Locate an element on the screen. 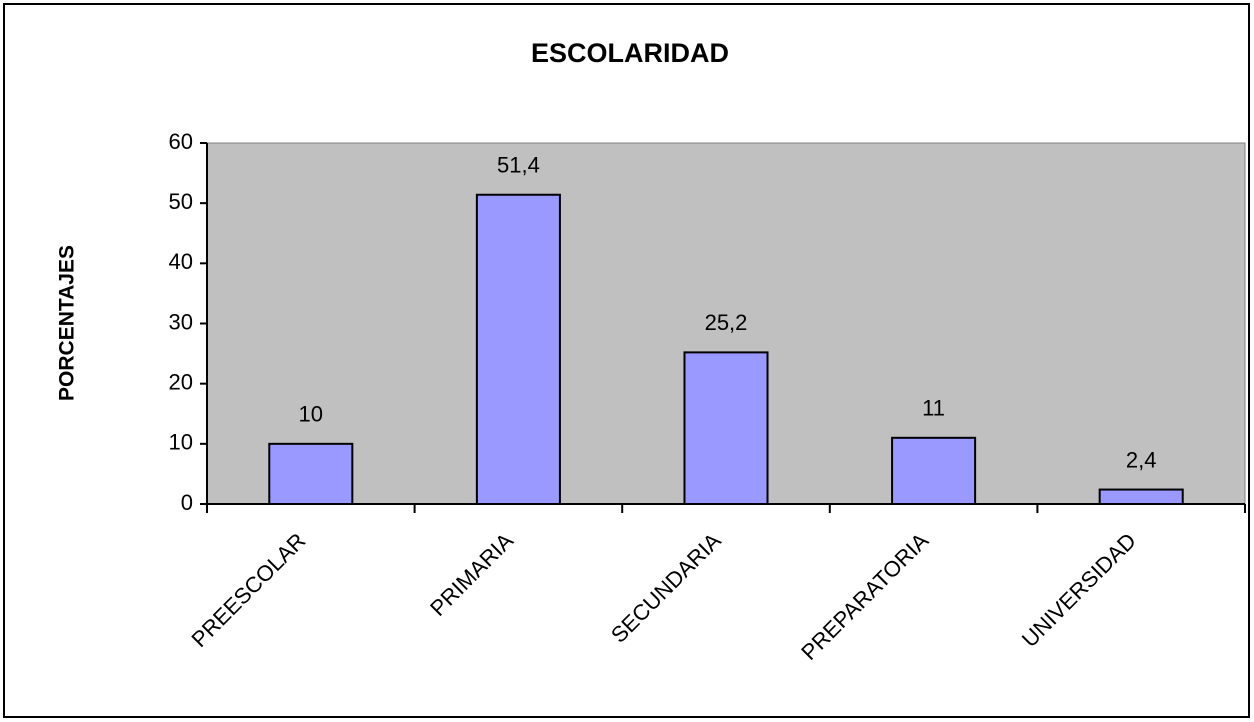 This screenshot has width=1254, height=722. y-tick-label: 30 is located at coordinates (181, 321).